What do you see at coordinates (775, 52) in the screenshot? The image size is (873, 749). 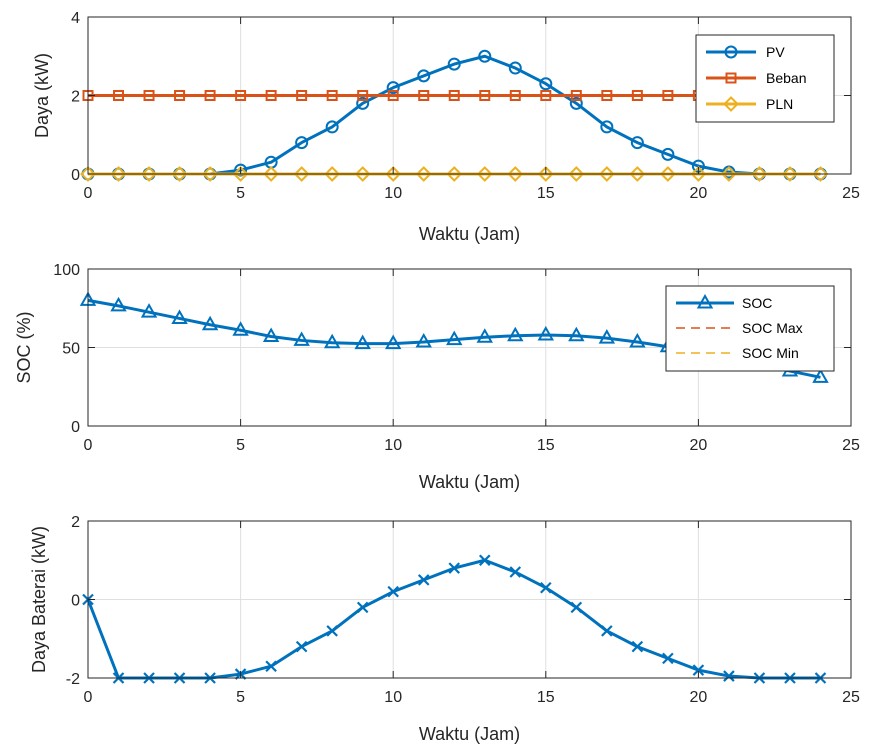 I see `legend-entry: PV` at bounding box center [775, 52].